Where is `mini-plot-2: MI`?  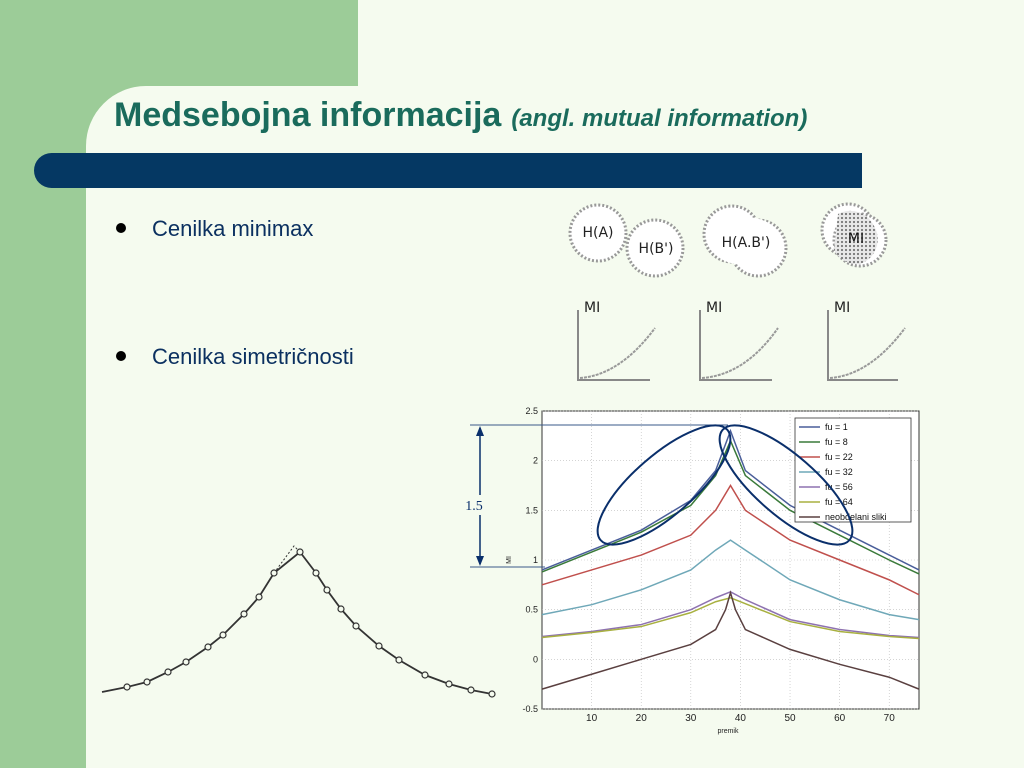 mini-plot-2: MI is located at coordinates (739, 340).